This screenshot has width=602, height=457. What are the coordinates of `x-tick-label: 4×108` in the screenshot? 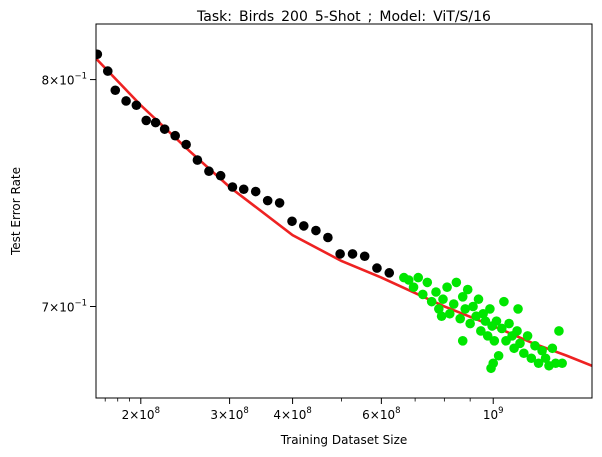 It's located at (292, 414).